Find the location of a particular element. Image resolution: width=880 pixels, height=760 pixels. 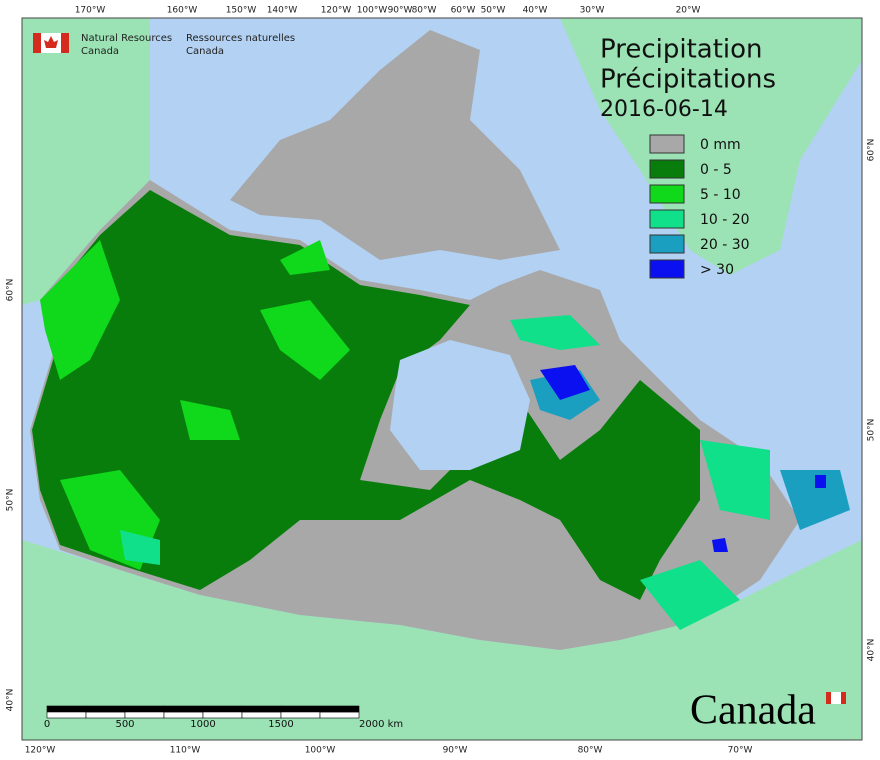

graticule-top-label: 50°W is located at coordinates (493, 11).